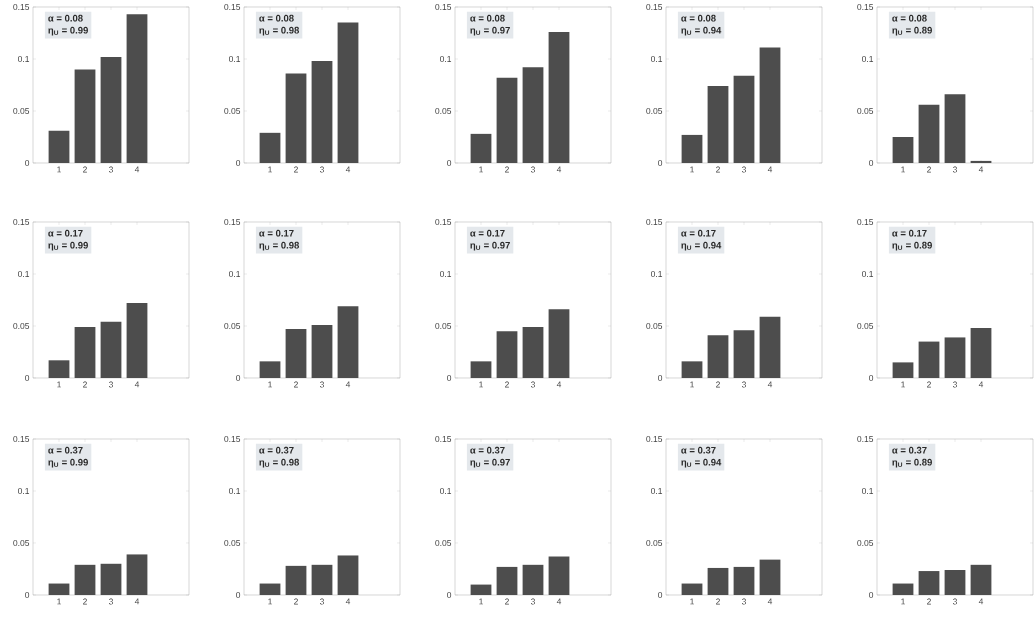 The width and height of the screenshot is (1036, 617). What do you see at coordinates (909, 450) in the screenshot?
I see `annotation: α = 0.37` at bounding box center [909, 450].